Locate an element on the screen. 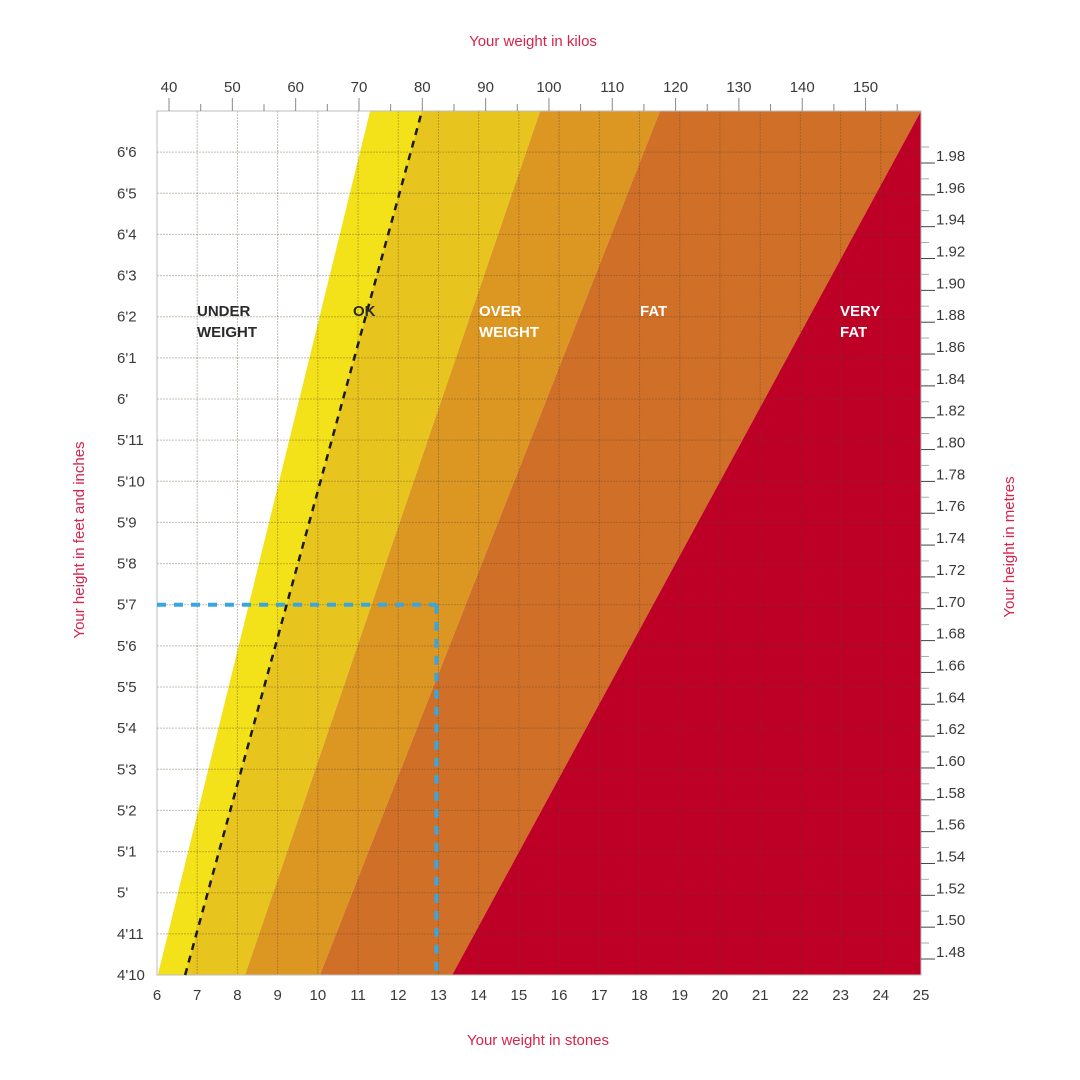  kilo-tick-label: 60 is located at coordinates (295, 87).